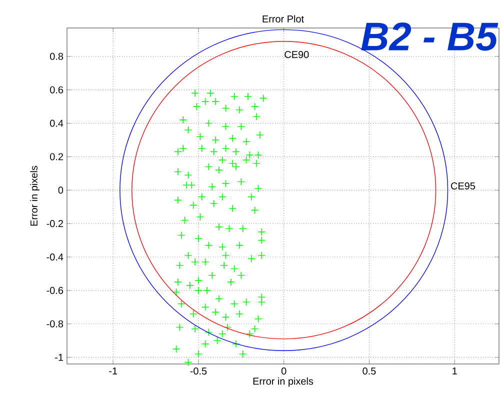 The image size is (501, 404). Describe the element at coordinates (55, 324) in the screenshot. I see `y-tick-label: -0.8` at that location.